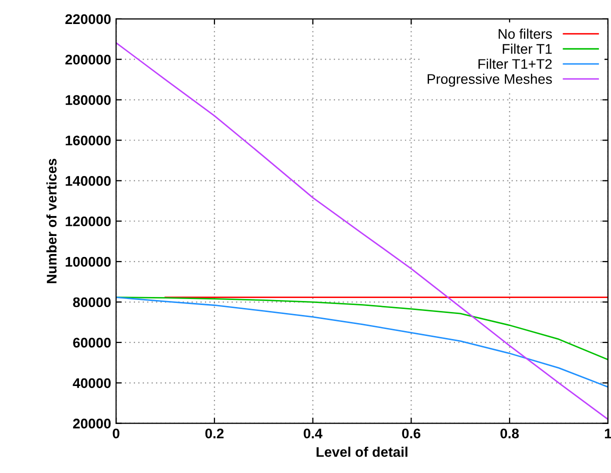  What do you see at coordinates (525, 33) in the screenshot?
I see `legend-label: No filters` at bounding box center [525, 33].